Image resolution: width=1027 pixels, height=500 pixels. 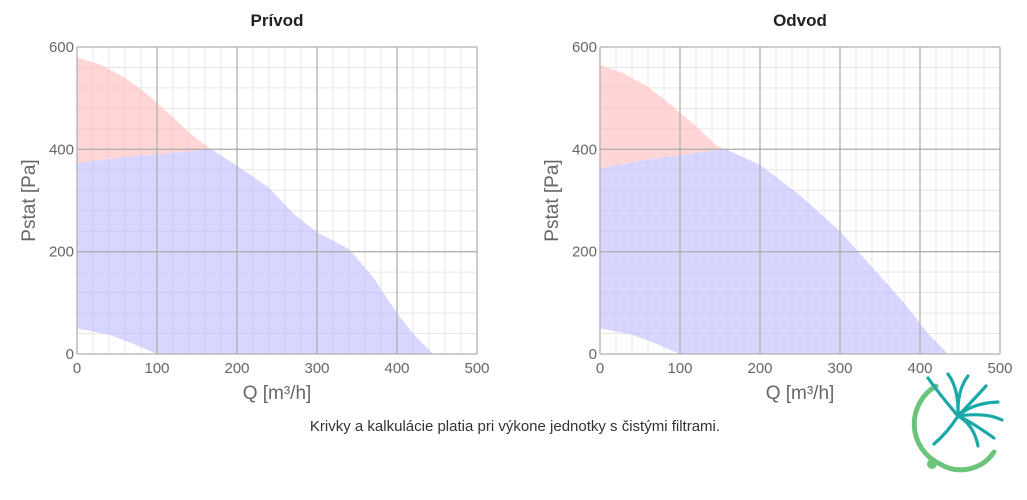 I want to click on fan-swirl-logo, so click(x=957, y=422).